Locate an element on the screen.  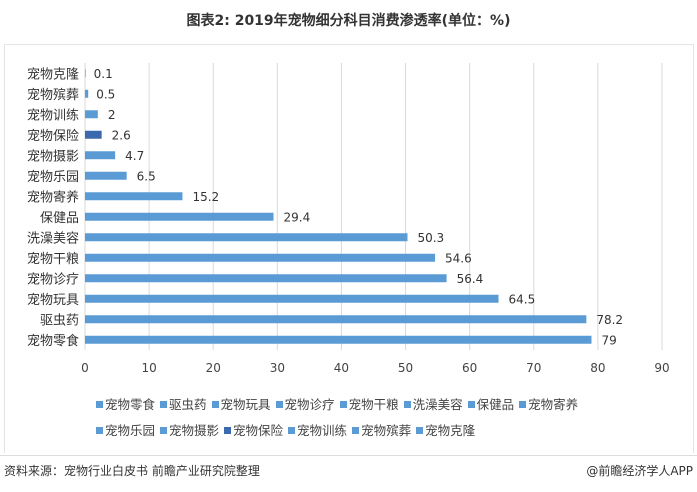
category-label: 宠物寄养 is located at coordinates (53, 197).